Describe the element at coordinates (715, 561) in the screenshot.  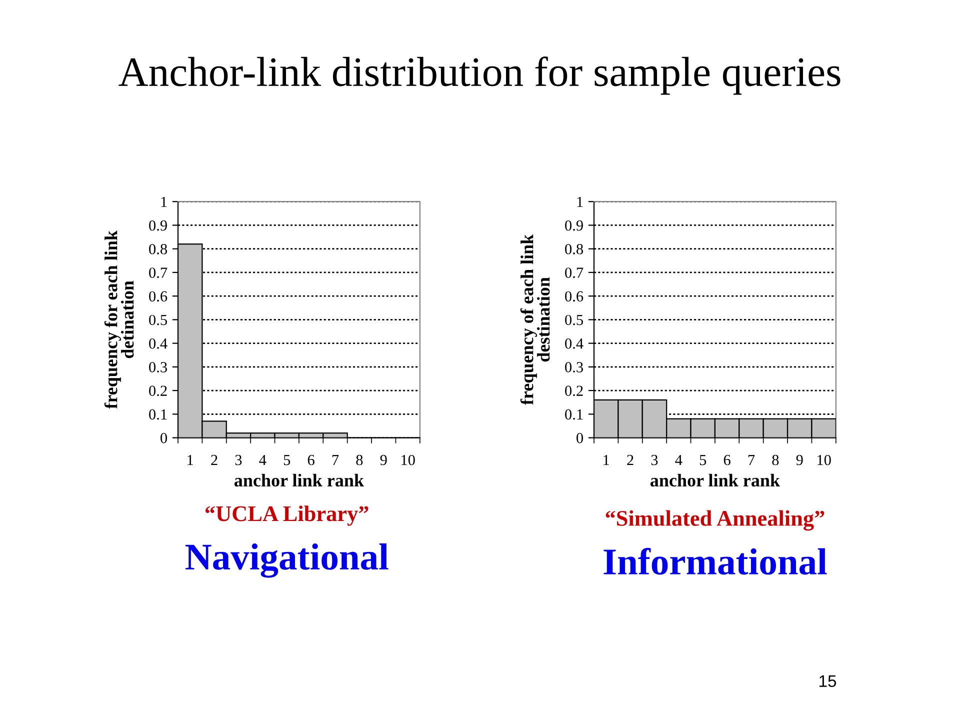
I see `text: Informational` at that location.